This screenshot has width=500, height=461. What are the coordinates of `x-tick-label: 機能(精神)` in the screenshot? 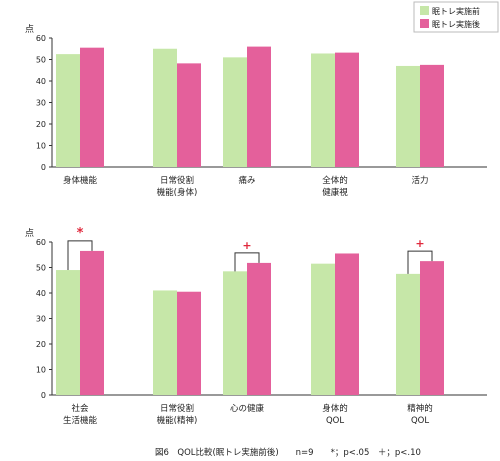 It's located at (177, 420).